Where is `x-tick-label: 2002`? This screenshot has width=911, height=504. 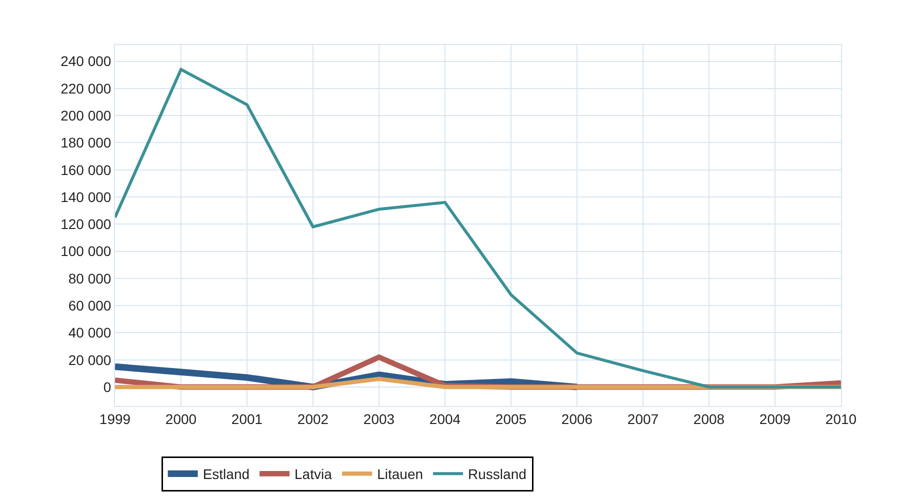 x-tick-label: 2002 is located at coordinates (313, 418).